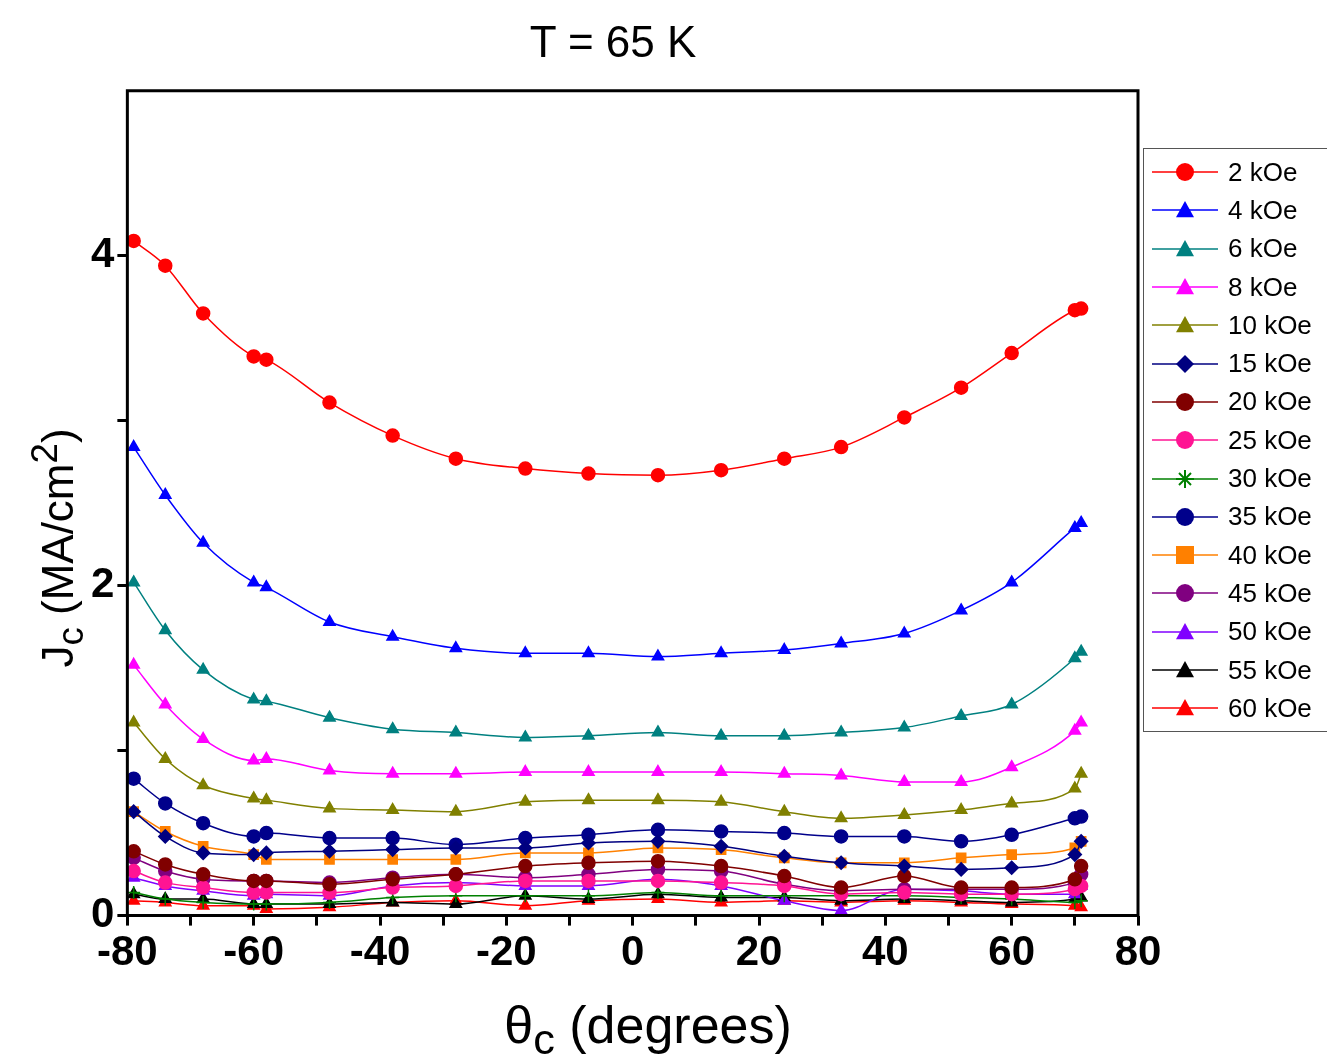  I want to click on legend-label: 25 kOe, so click(1270, 440).